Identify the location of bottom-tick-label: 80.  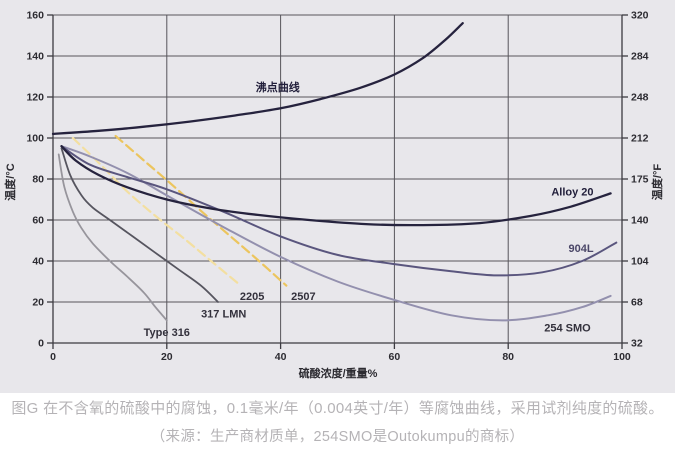
(508, 357).